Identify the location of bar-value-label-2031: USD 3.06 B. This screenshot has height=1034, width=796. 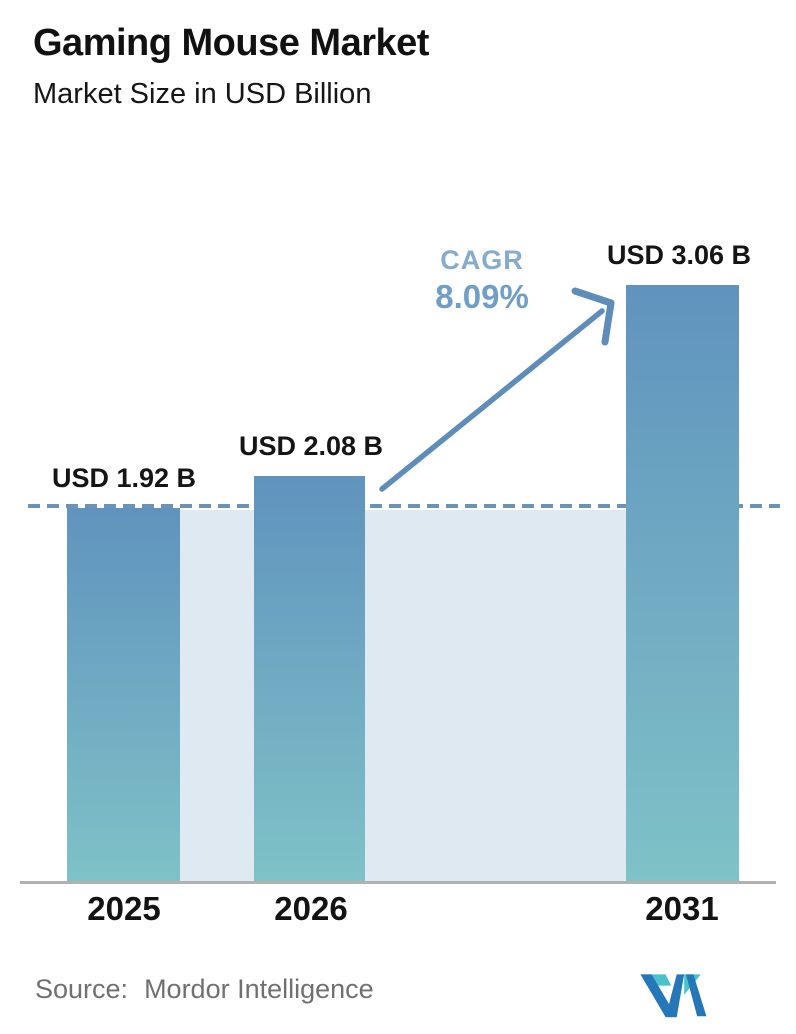
(679, 255).